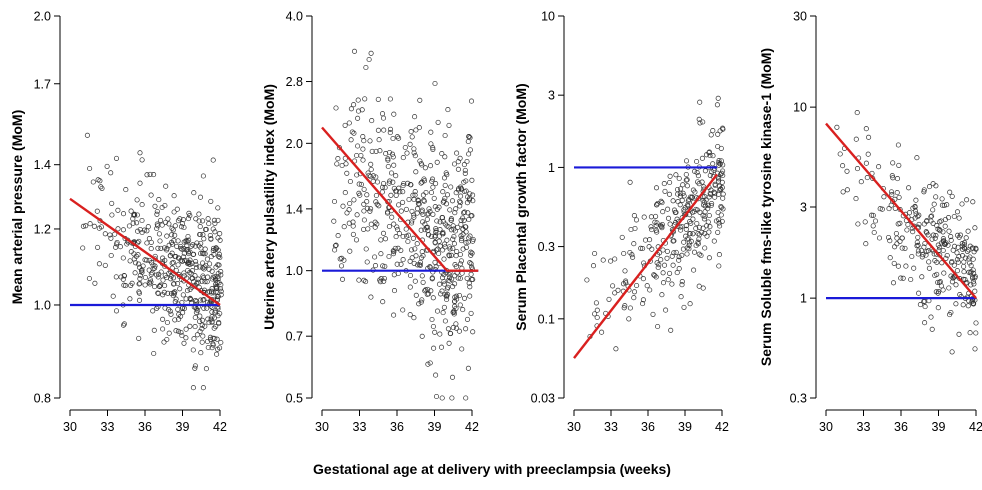 This screenshot has width=982, height=490. I want to click on x-tick-label: 33, so click(611, 427).